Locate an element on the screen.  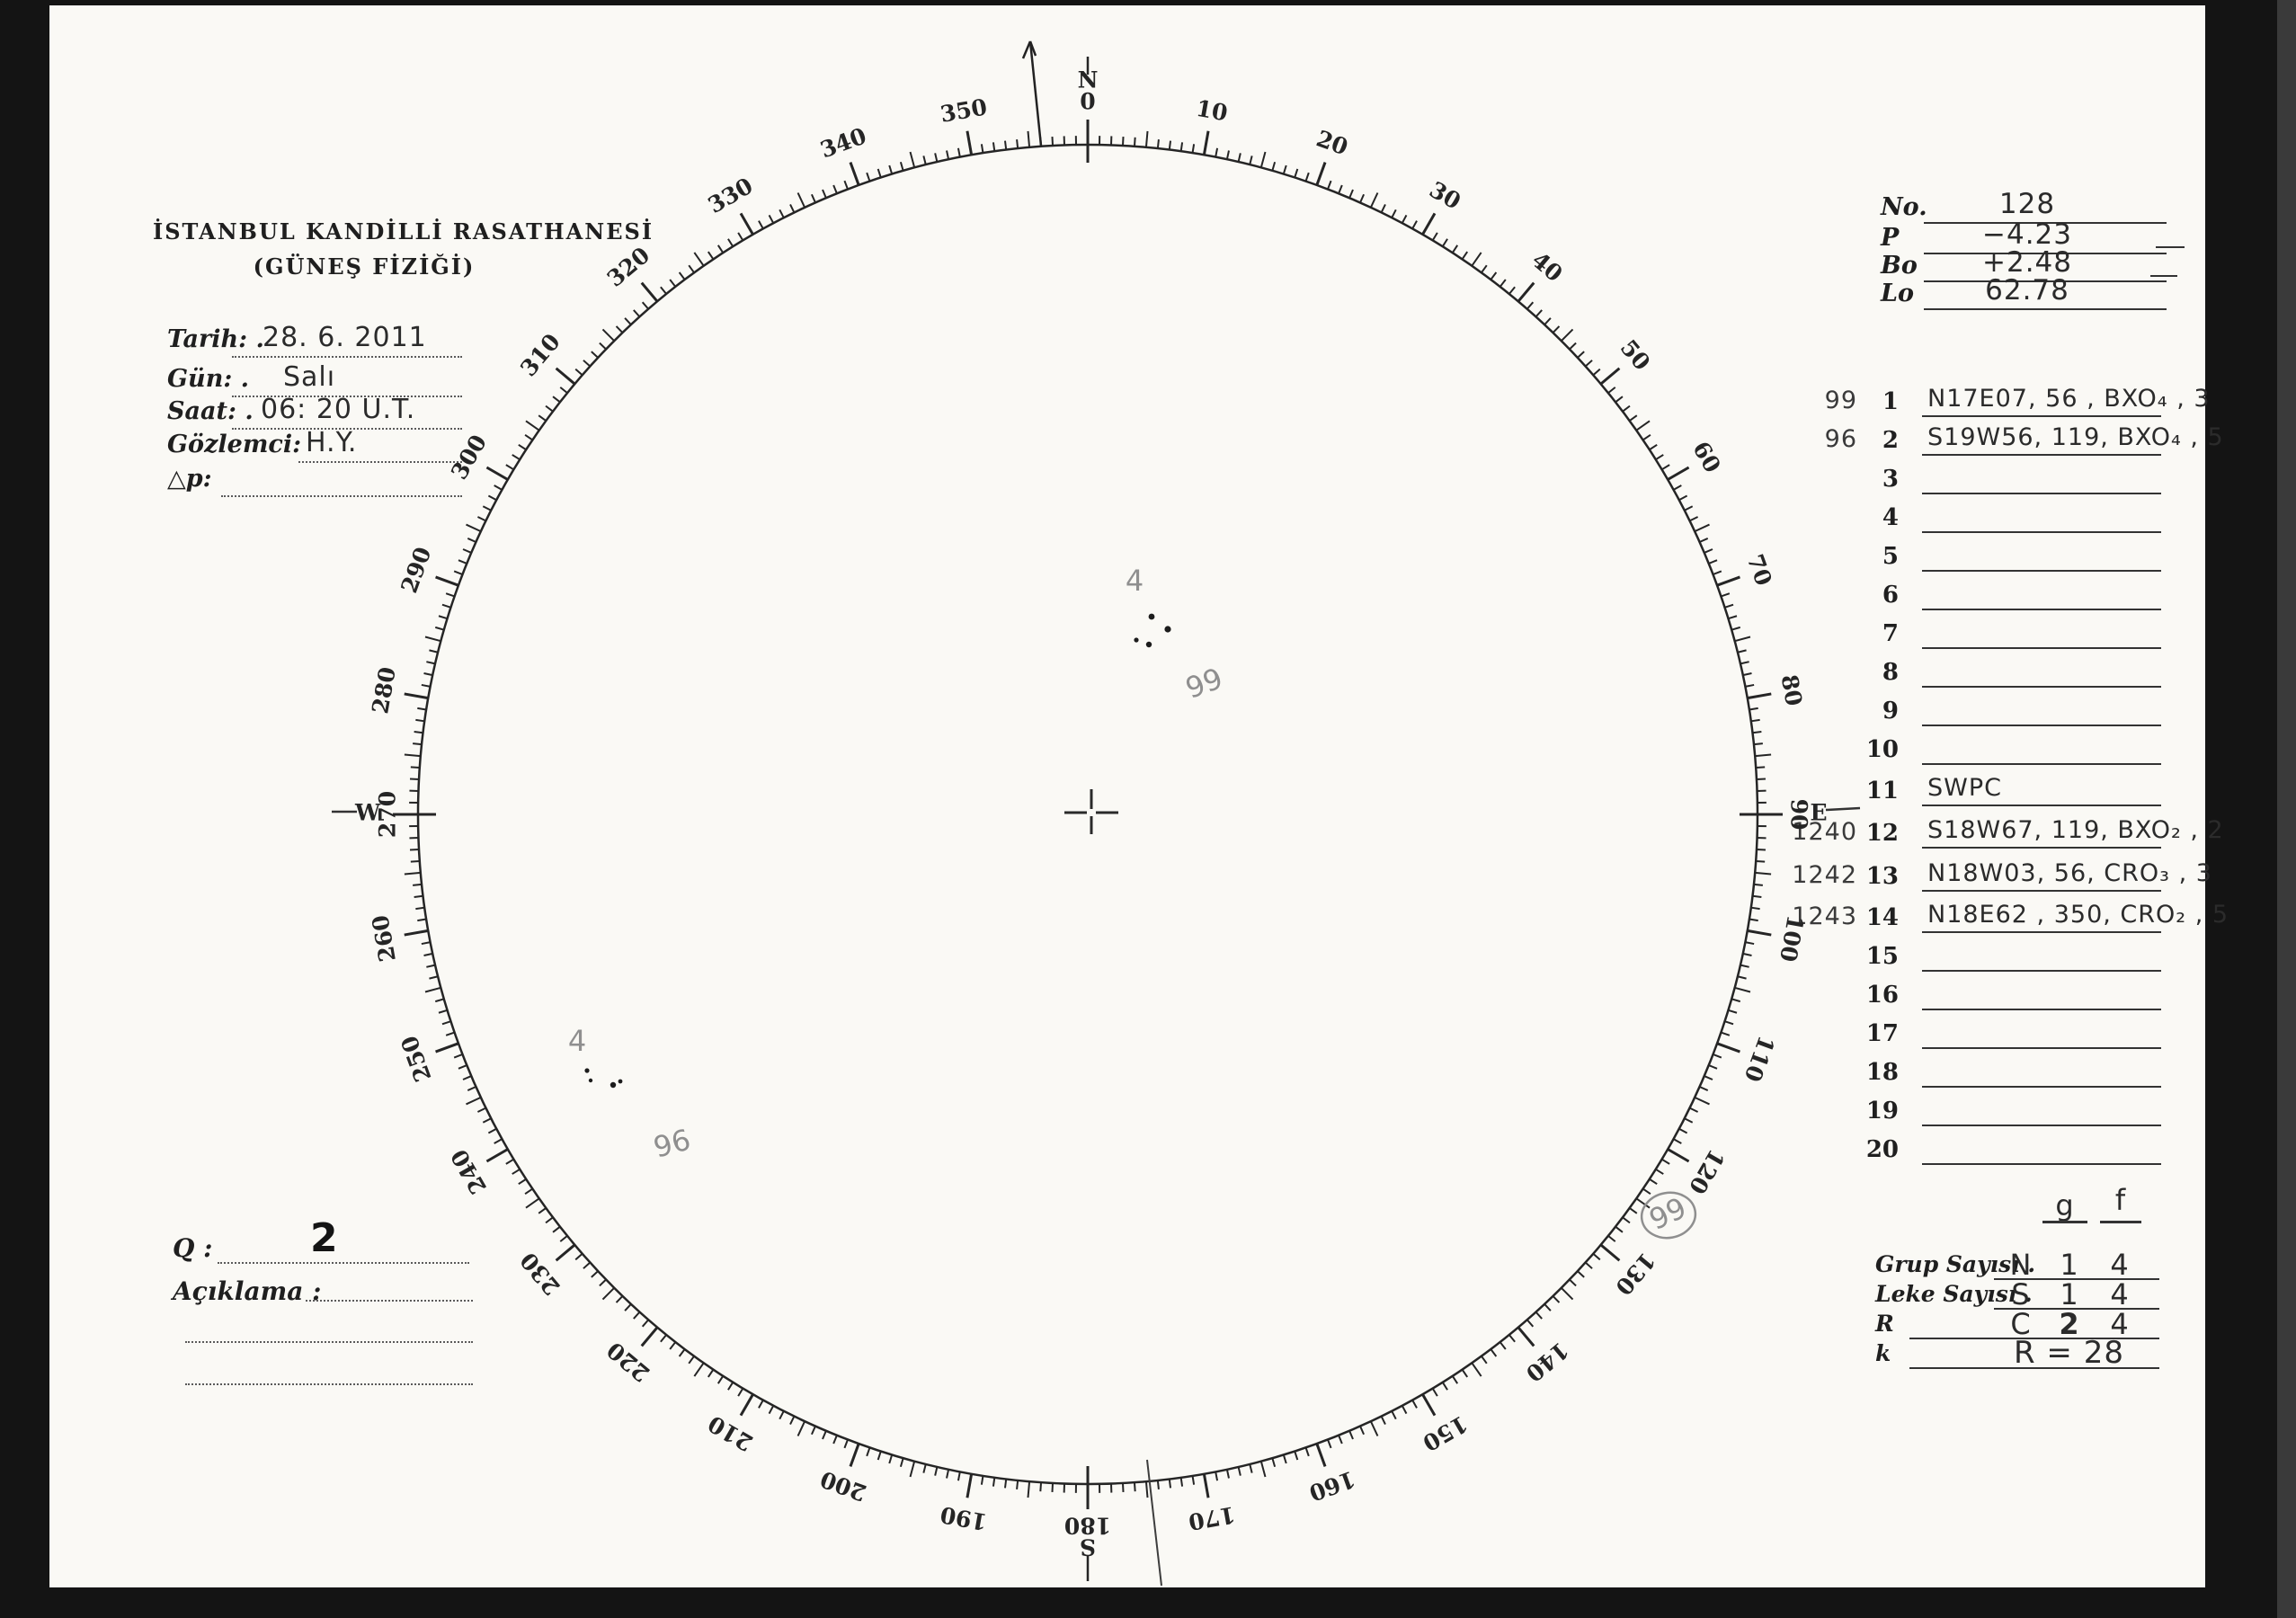
circled-note-ellipse is located at coordinates (1668, 1215).